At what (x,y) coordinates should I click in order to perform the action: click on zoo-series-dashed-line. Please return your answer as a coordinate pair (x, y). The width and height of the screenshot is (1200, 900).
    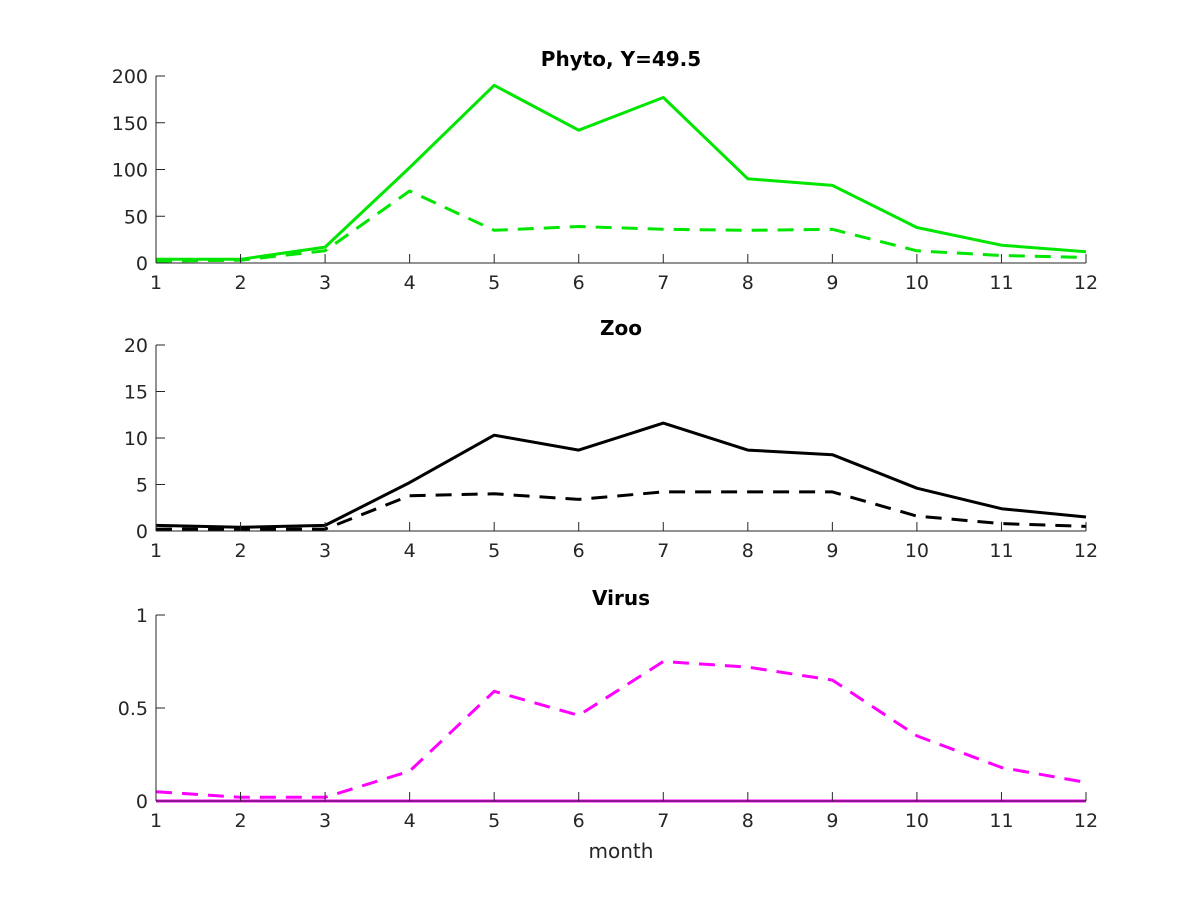
    Looking at the image, I should click on (621, 510).